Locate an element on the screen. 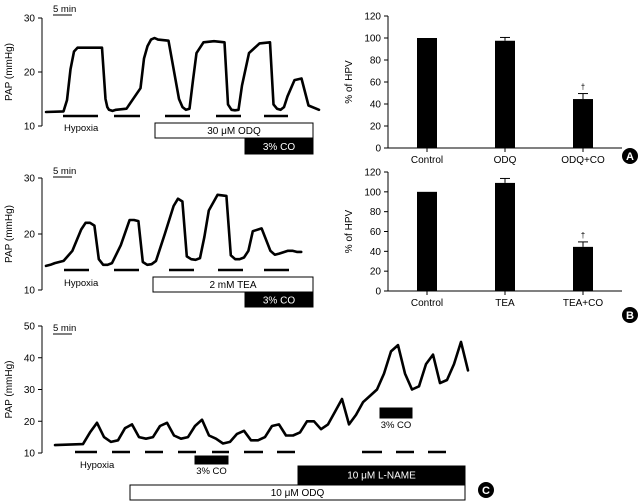 This screenshot has height=501, width=640. x-tick-label: ODQ is located at coordinates (505, 160).